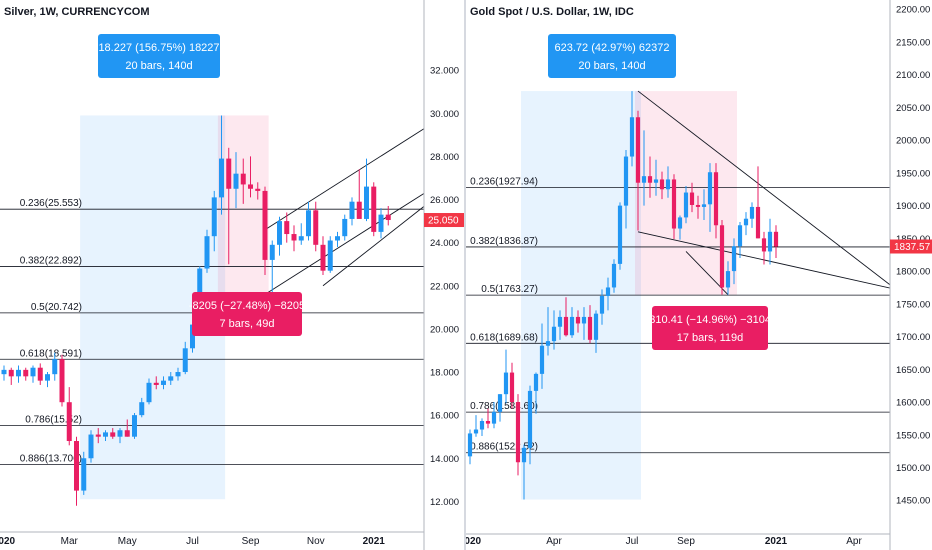  What do you see at coordinates (445, 275) in the screenshot?
I see `price-axis` at bounding box center [445, 275].